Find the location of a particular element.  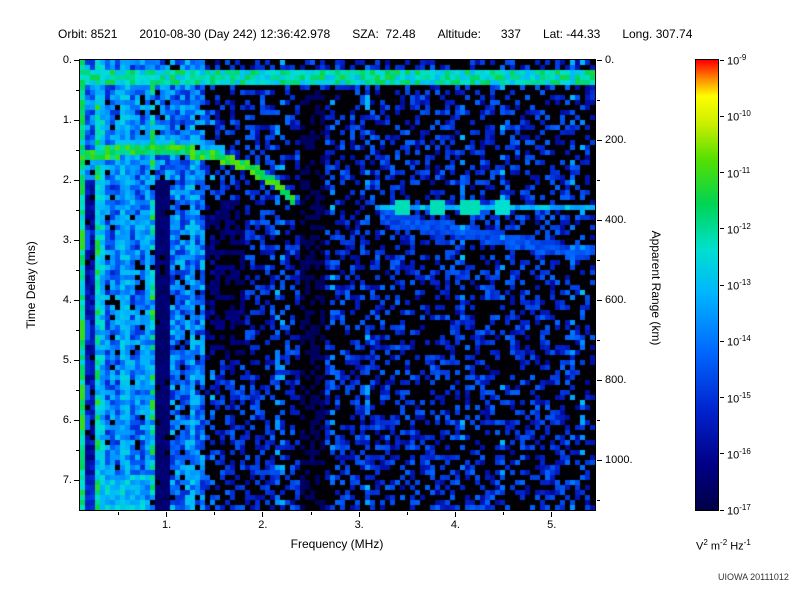

header-longitude: Long. 307.74 is located at coordinates (657, 34).